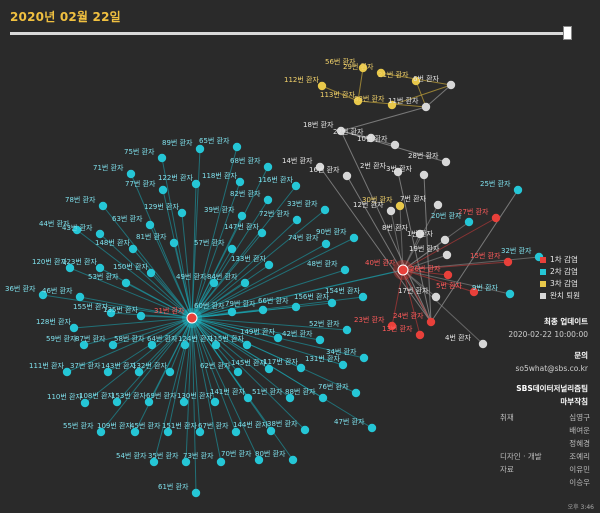 Image resolution: width=600 pixels, height=513 pixels. Describe the element at coordinates (290, 33) in the screenshot. I see `timeline-slider-track` at that location.